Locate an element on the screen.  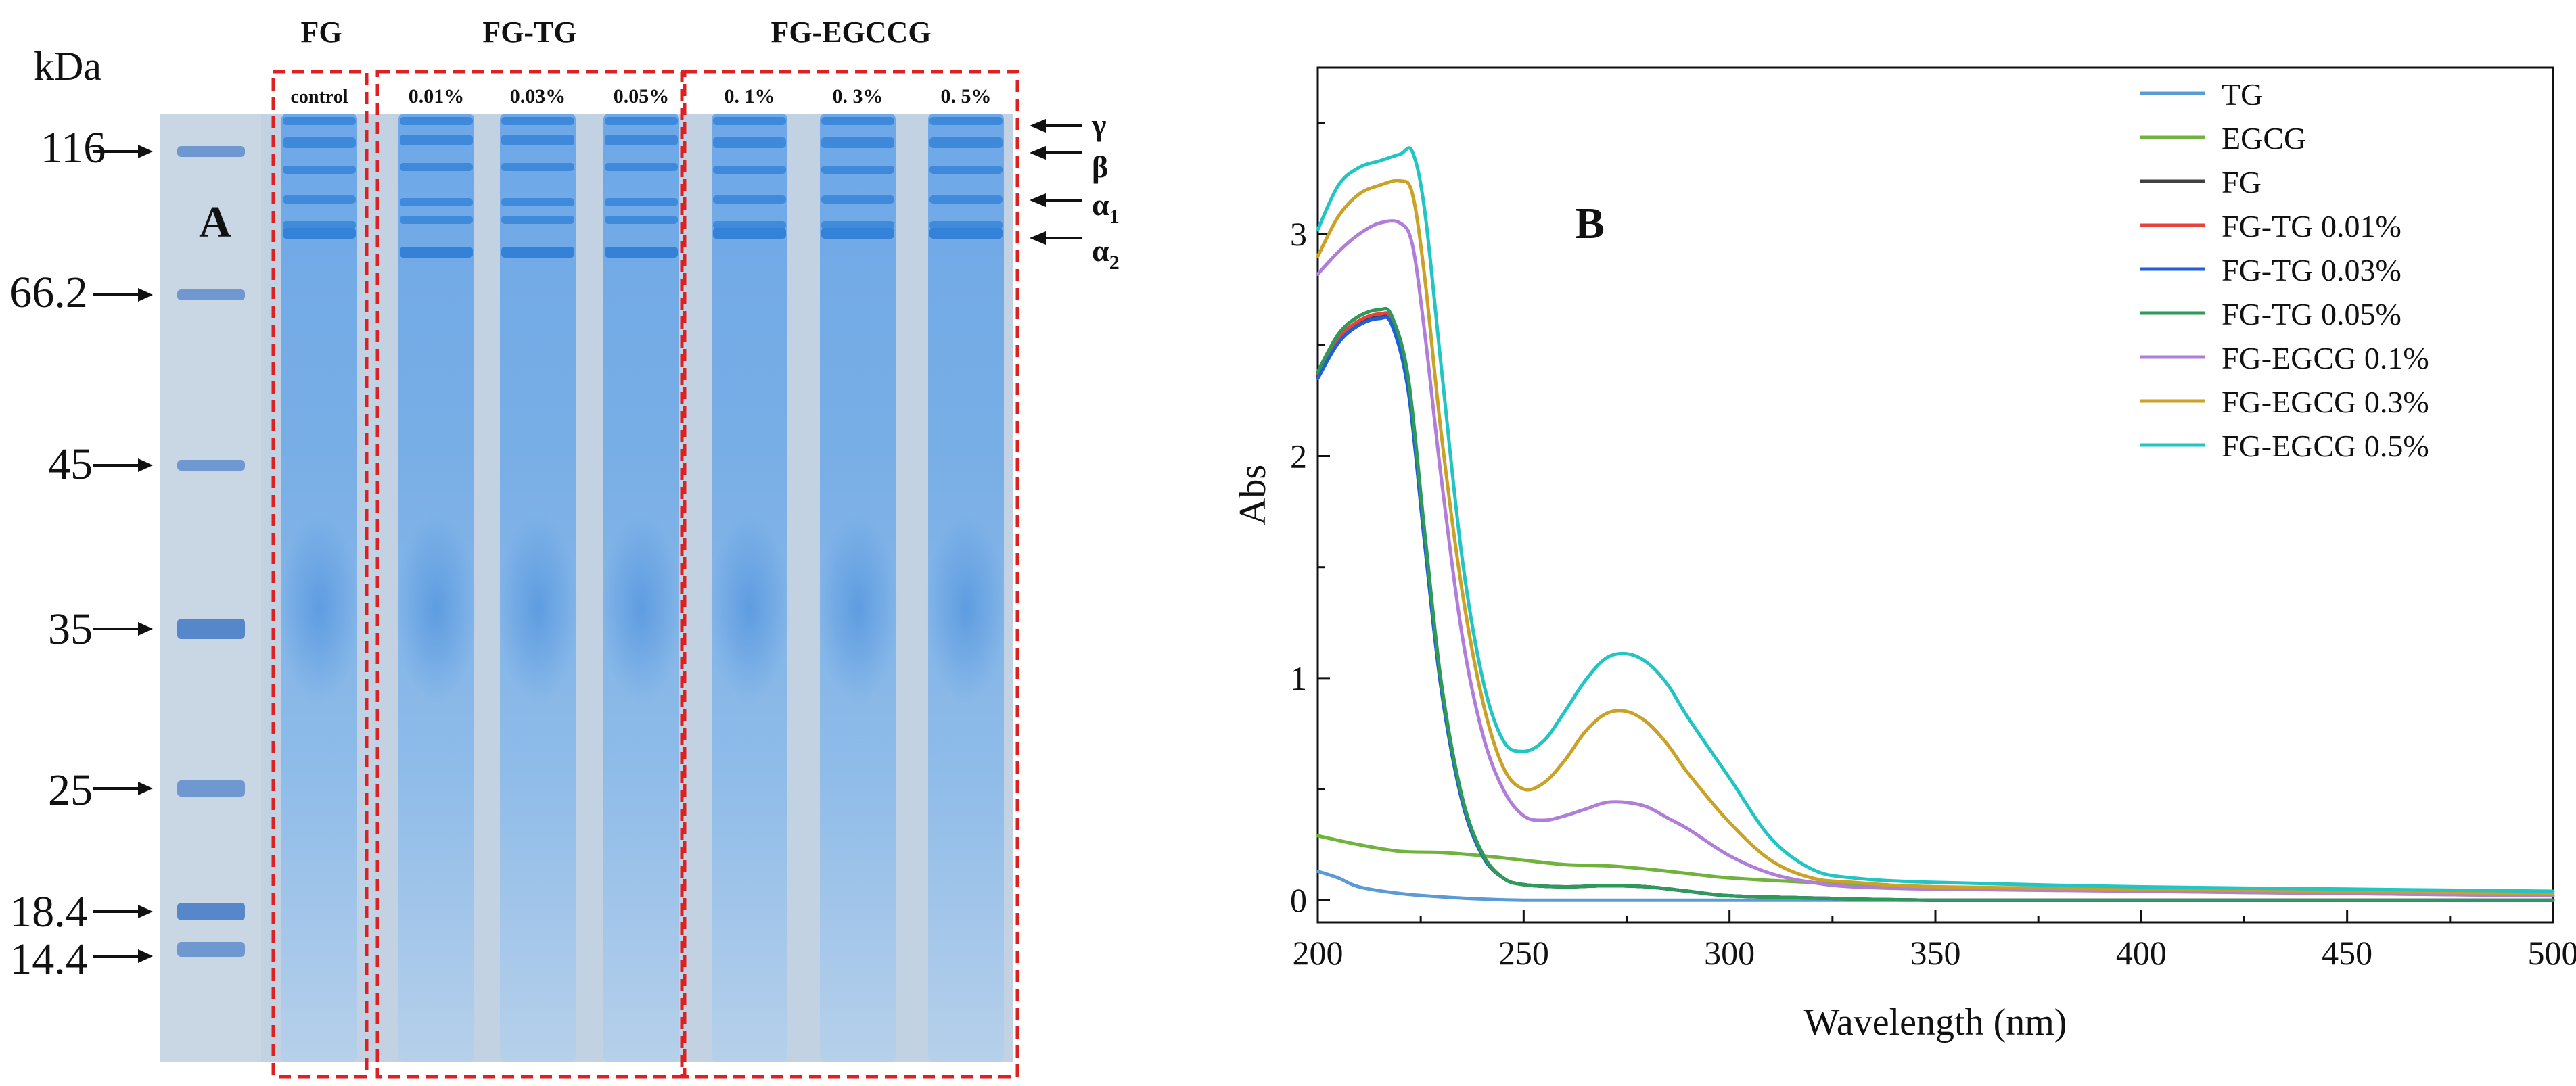
legend-label: FG-EGCG 0.5% is located at coordinates (2325, 446).